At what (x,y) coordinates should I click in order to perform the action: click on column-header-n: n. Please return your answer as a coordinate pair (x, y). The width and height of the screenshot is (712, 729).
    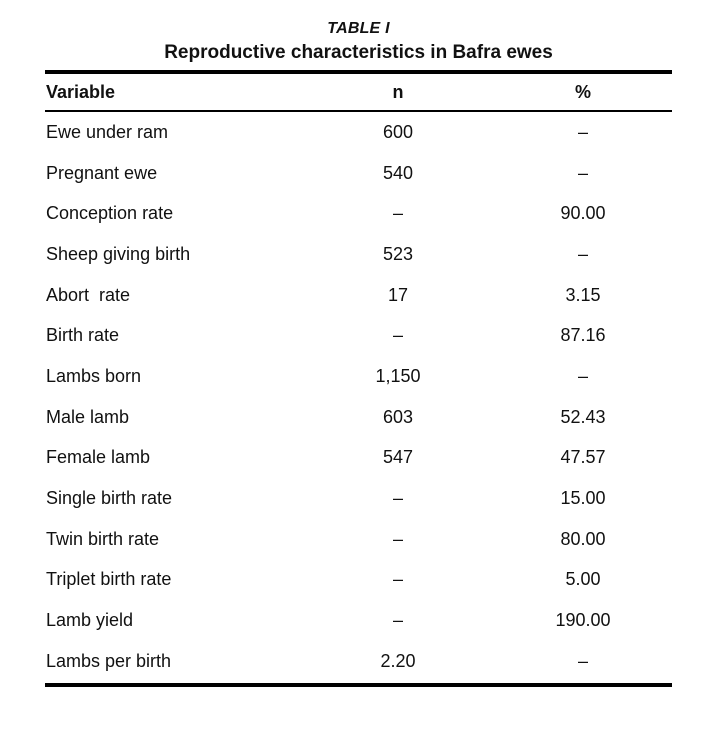
    Looking at the image, I should click on (398, 91).